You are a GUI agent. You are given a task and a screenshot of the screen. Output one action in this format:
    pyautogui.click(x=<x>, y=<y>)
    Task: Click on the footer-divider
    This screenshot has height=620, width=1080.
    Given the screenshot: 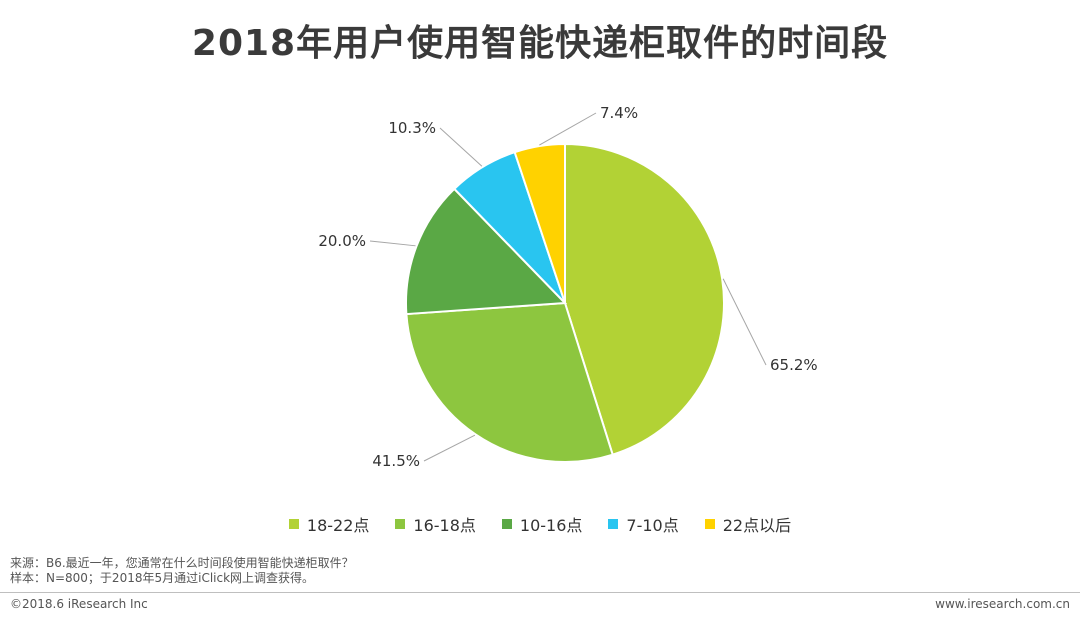 What is the action you would take?
    pyautogui.click(x=540, y=592)
    